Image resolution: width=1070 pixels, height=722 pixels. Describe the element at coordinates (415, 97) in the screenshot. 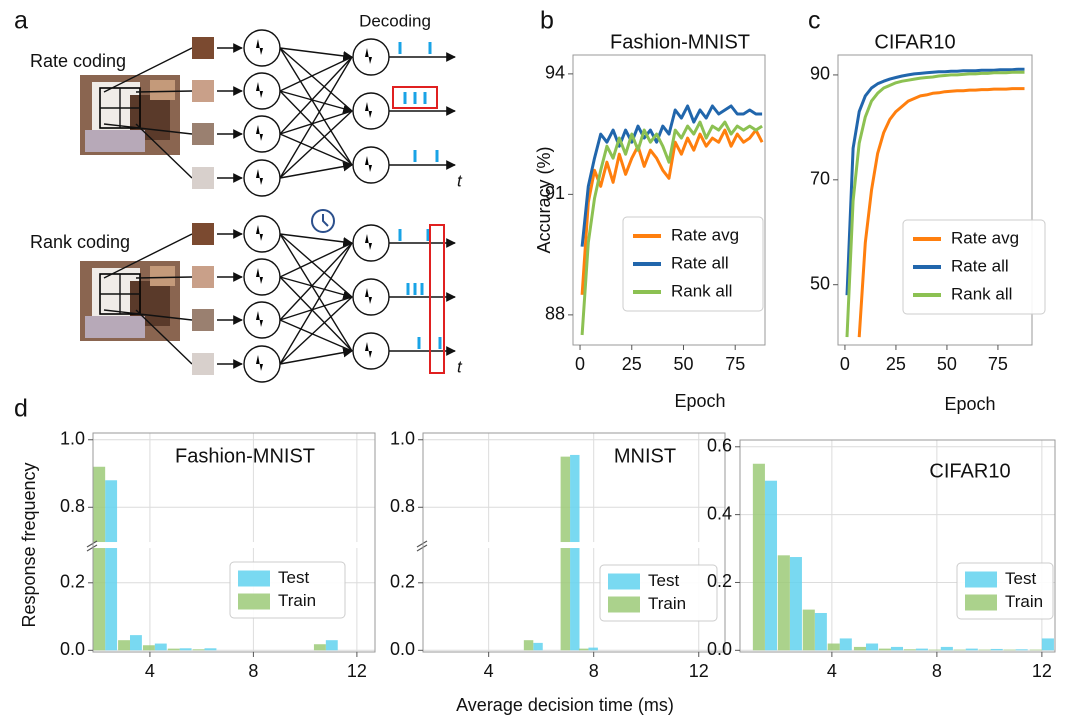

I see `rate-decoding-box` at that location.